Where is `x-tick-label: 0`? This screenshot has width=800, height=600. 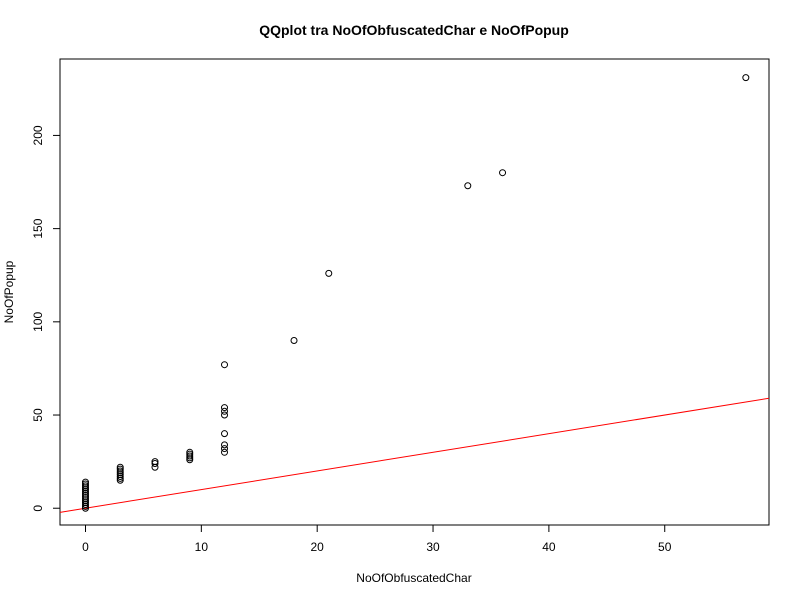
x-tick-label: 0 is located at coordinates (85, 547).